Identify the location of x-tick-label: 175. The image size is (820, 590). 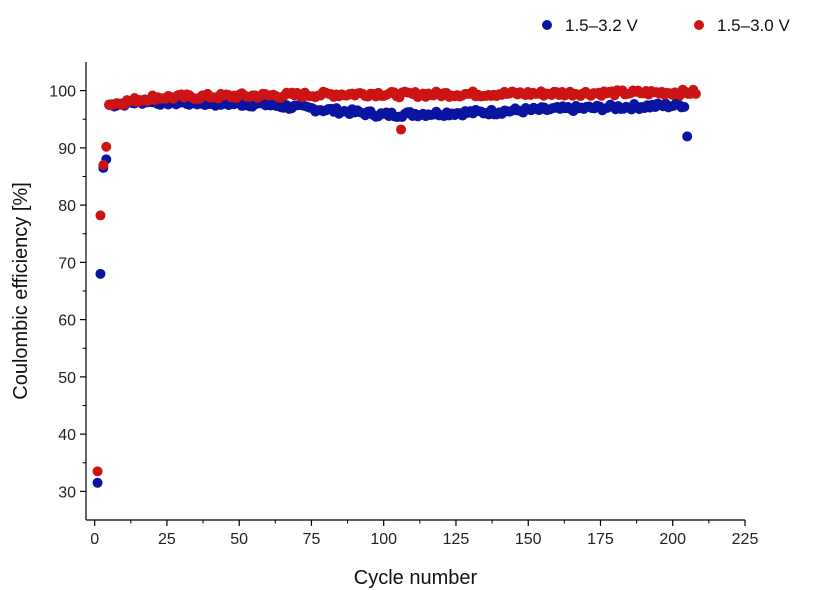
(600, 539).